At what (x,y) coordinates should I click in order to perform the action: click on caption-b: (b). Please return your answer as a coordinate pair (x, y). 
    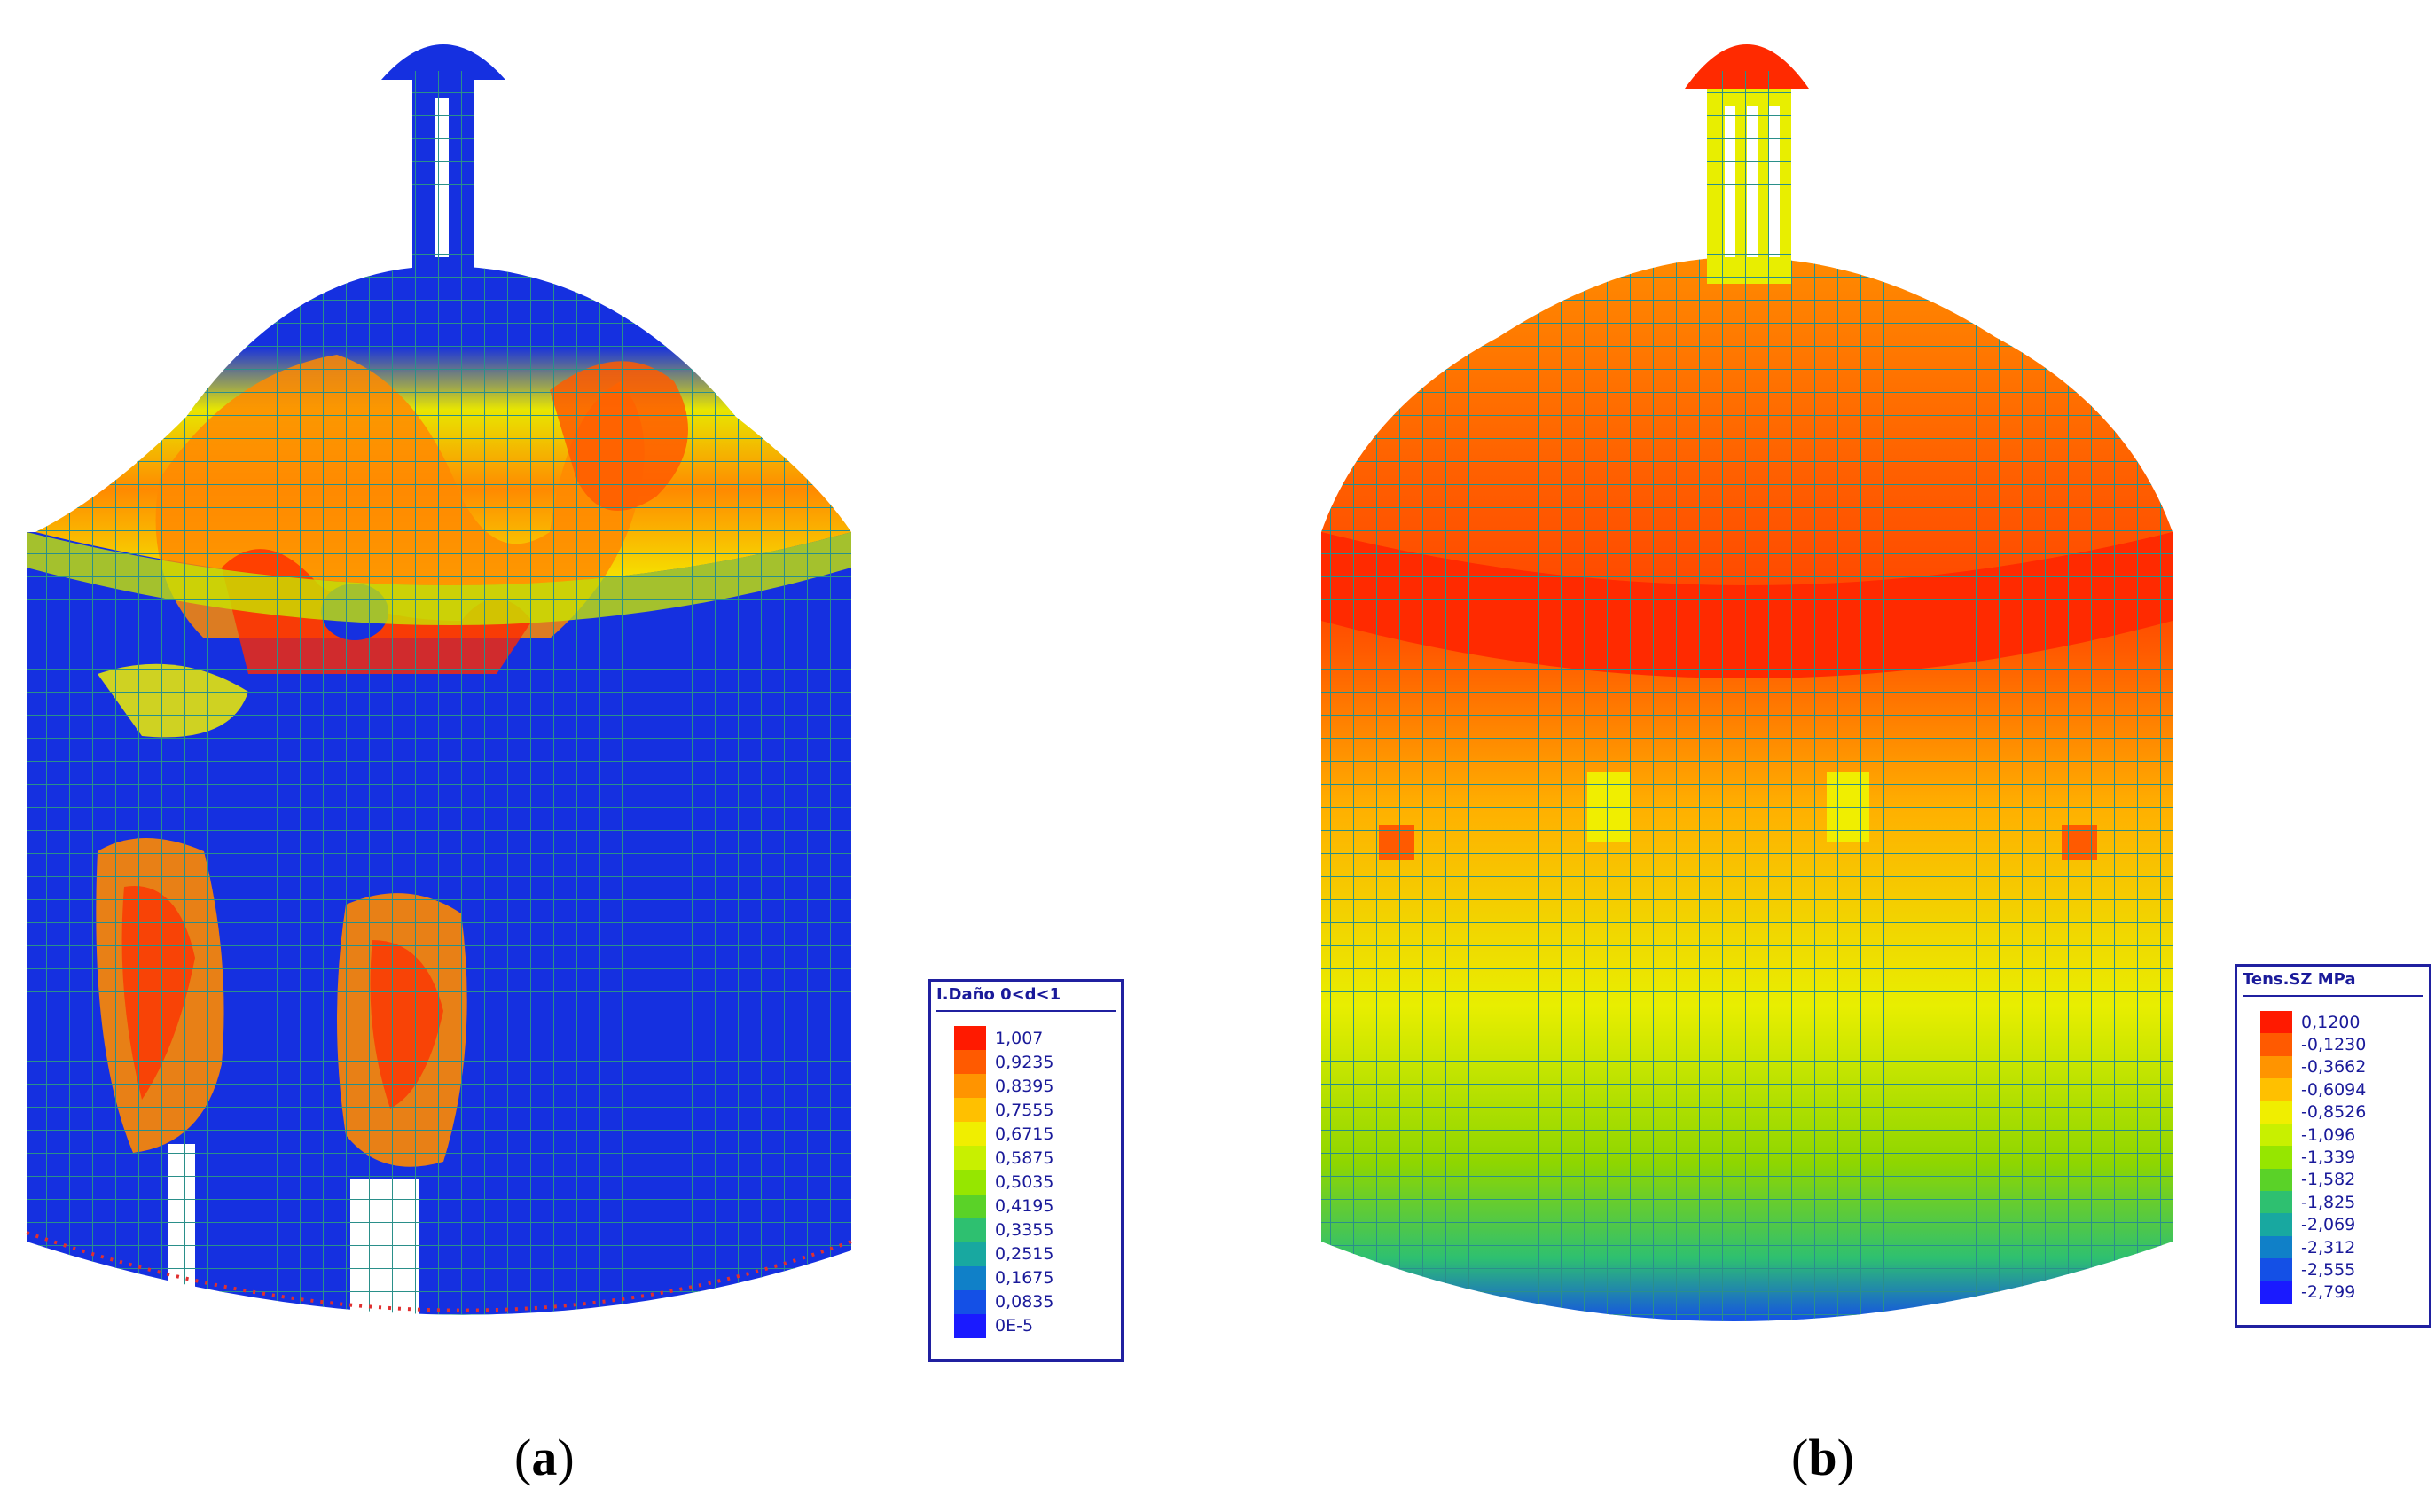
    Looking at the image, I should click on (1823, 1457).